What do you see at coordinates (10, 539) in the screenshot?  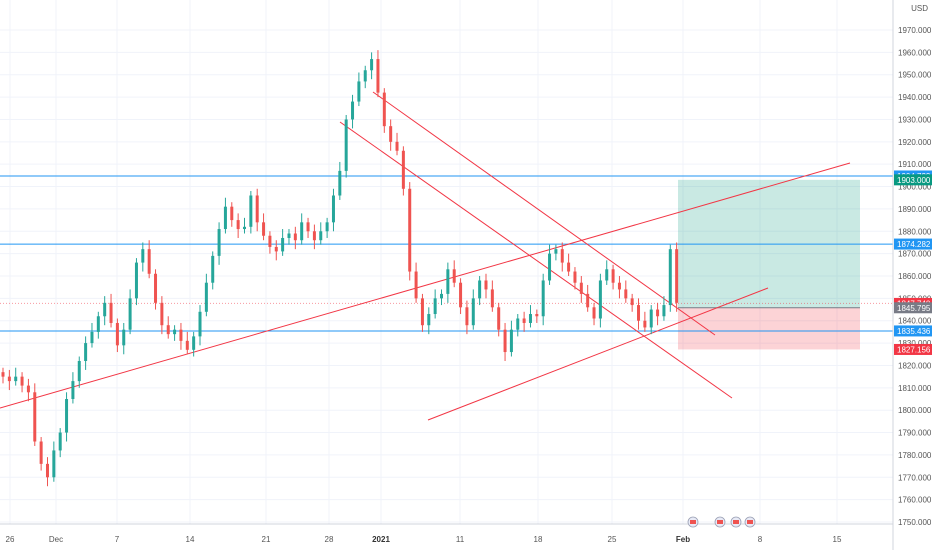 I see `x-tick-label: 26` at bounding box center [10, 539].